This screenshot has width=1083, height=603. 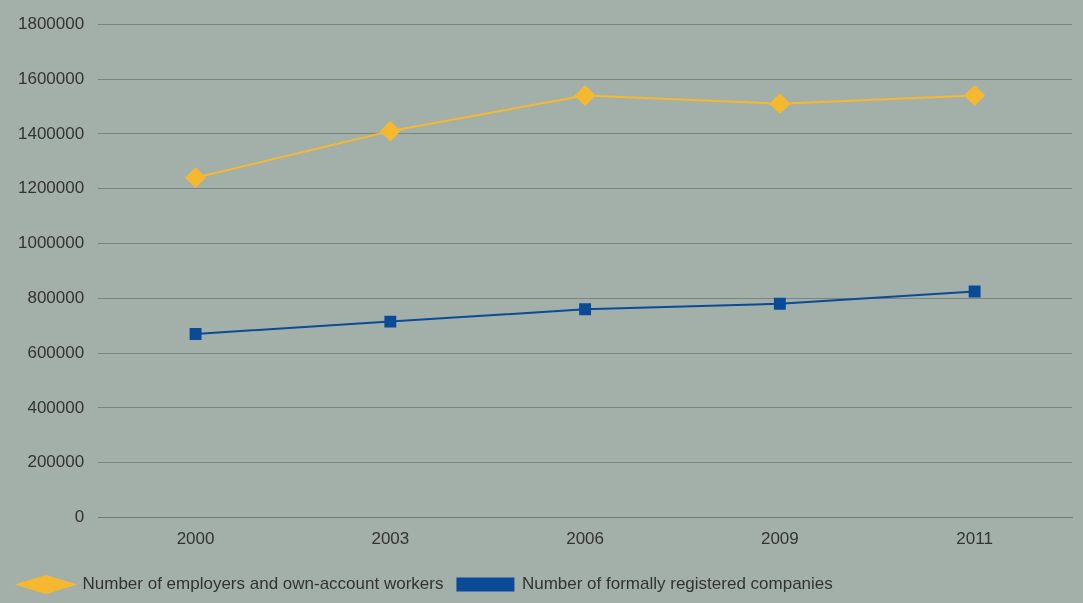 What do you see at coordinates (51, 78) in the screenshot?
I see `y-tick-label: 1600000` at bounding box center [51, 78].